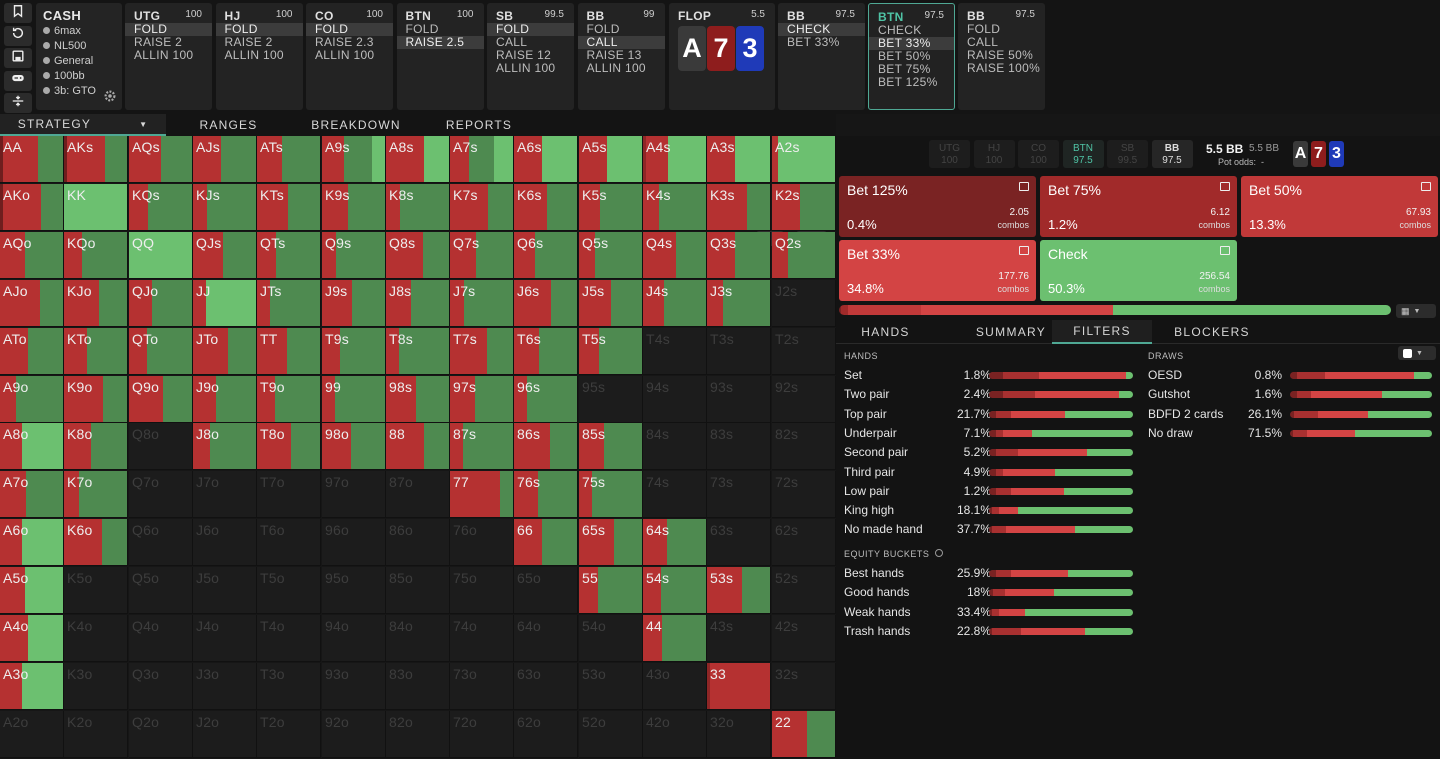  Describe the element at coordinates (482, 638) in the screenshot. I see `hand-cell: 74o` at that location.